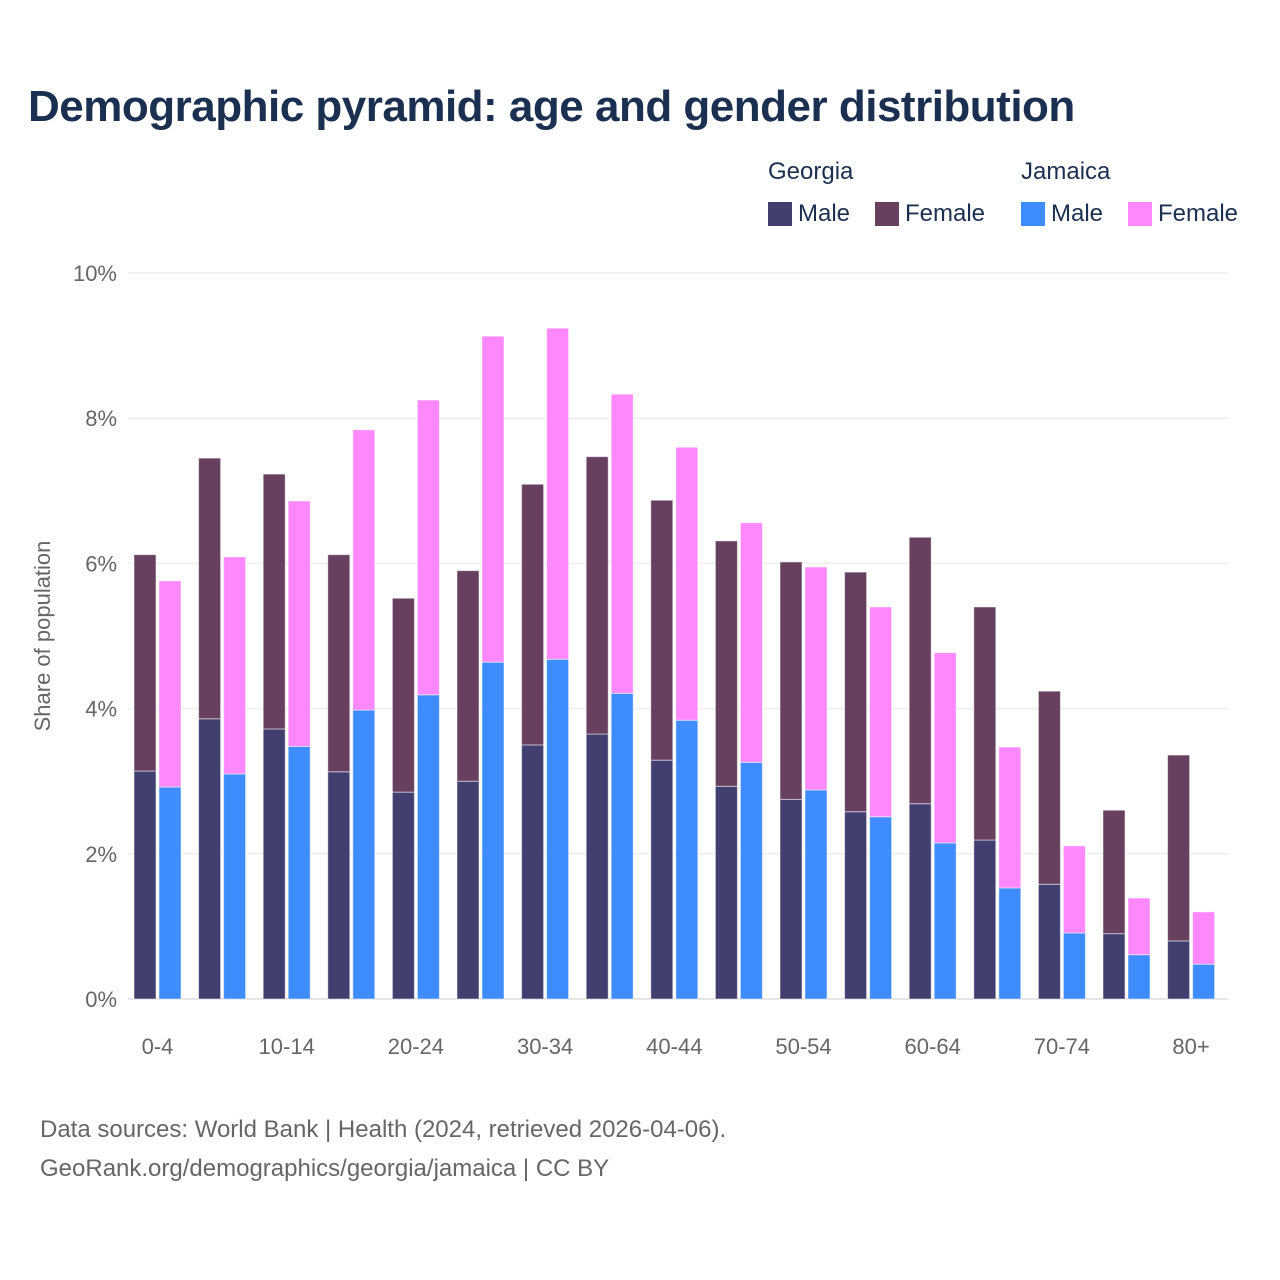 Image resolution: width=1280 pixels, height=1280 pixels. Describe the element at coordinates (101, 999) in the screenshot. I see `y-tick-label: 0%` at that location.